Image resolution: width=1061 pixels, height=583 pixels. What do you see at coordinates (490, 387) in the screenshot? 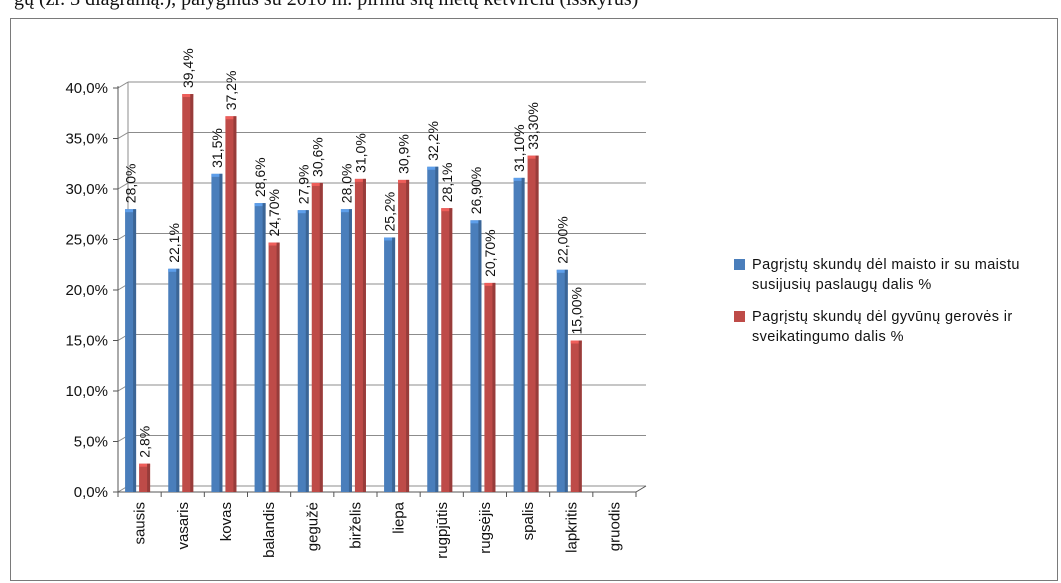
I see `bar-animals-rugsėjis` at bounding box center [490, 387].